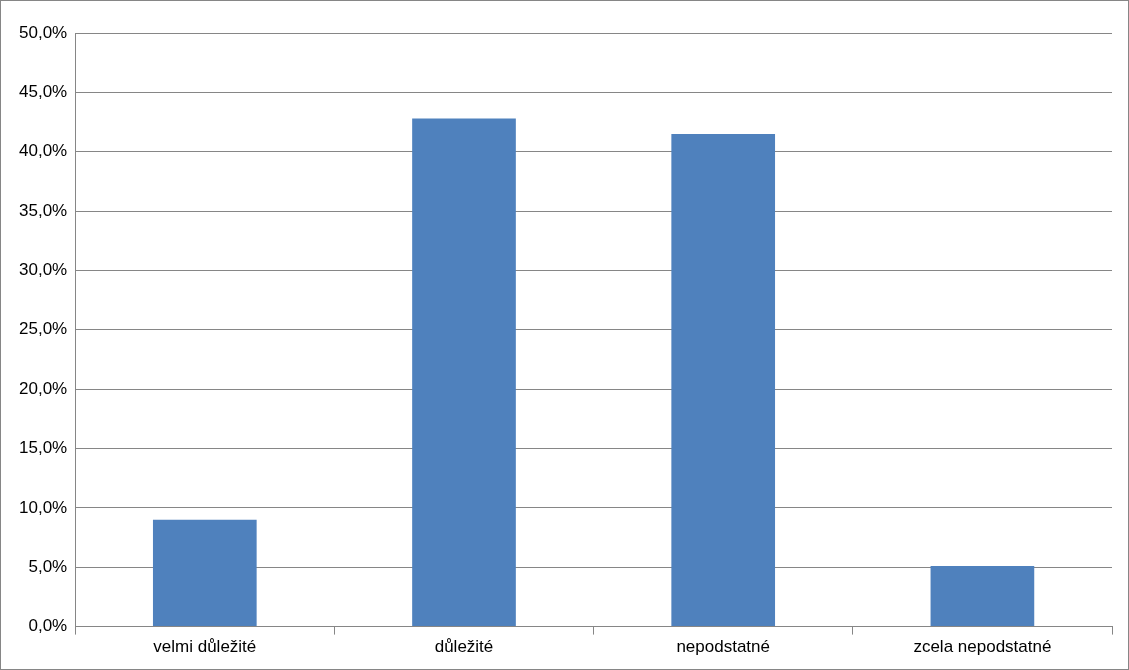 The width and height of the screenshot is (1129, 670). Describe the element at coordinates (48, 626) in the screenshot. I see `y-tick-label: 0,0%` at that location.